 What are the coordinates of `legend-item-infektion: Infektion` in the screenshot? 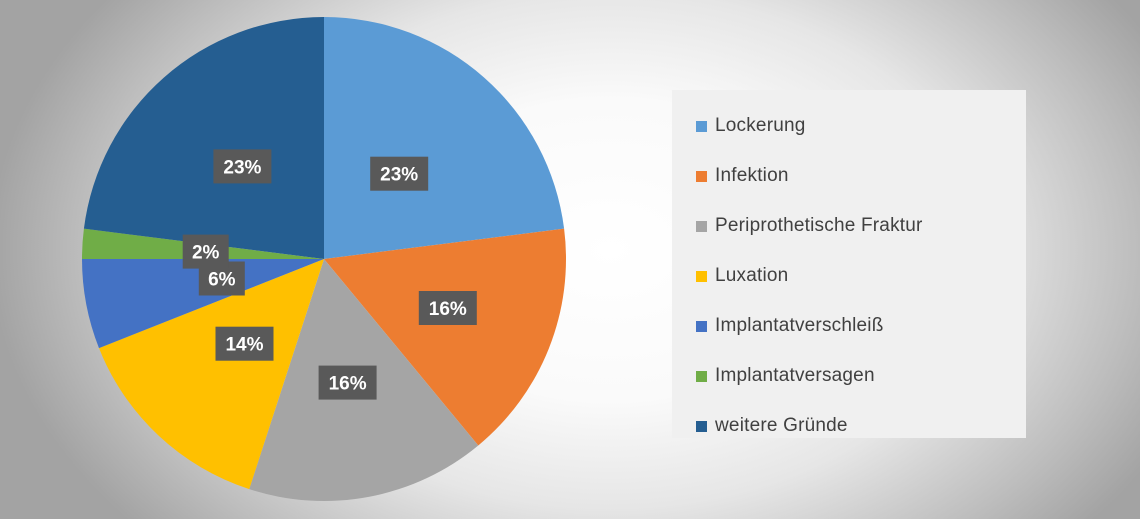 It's located at (849, 176).